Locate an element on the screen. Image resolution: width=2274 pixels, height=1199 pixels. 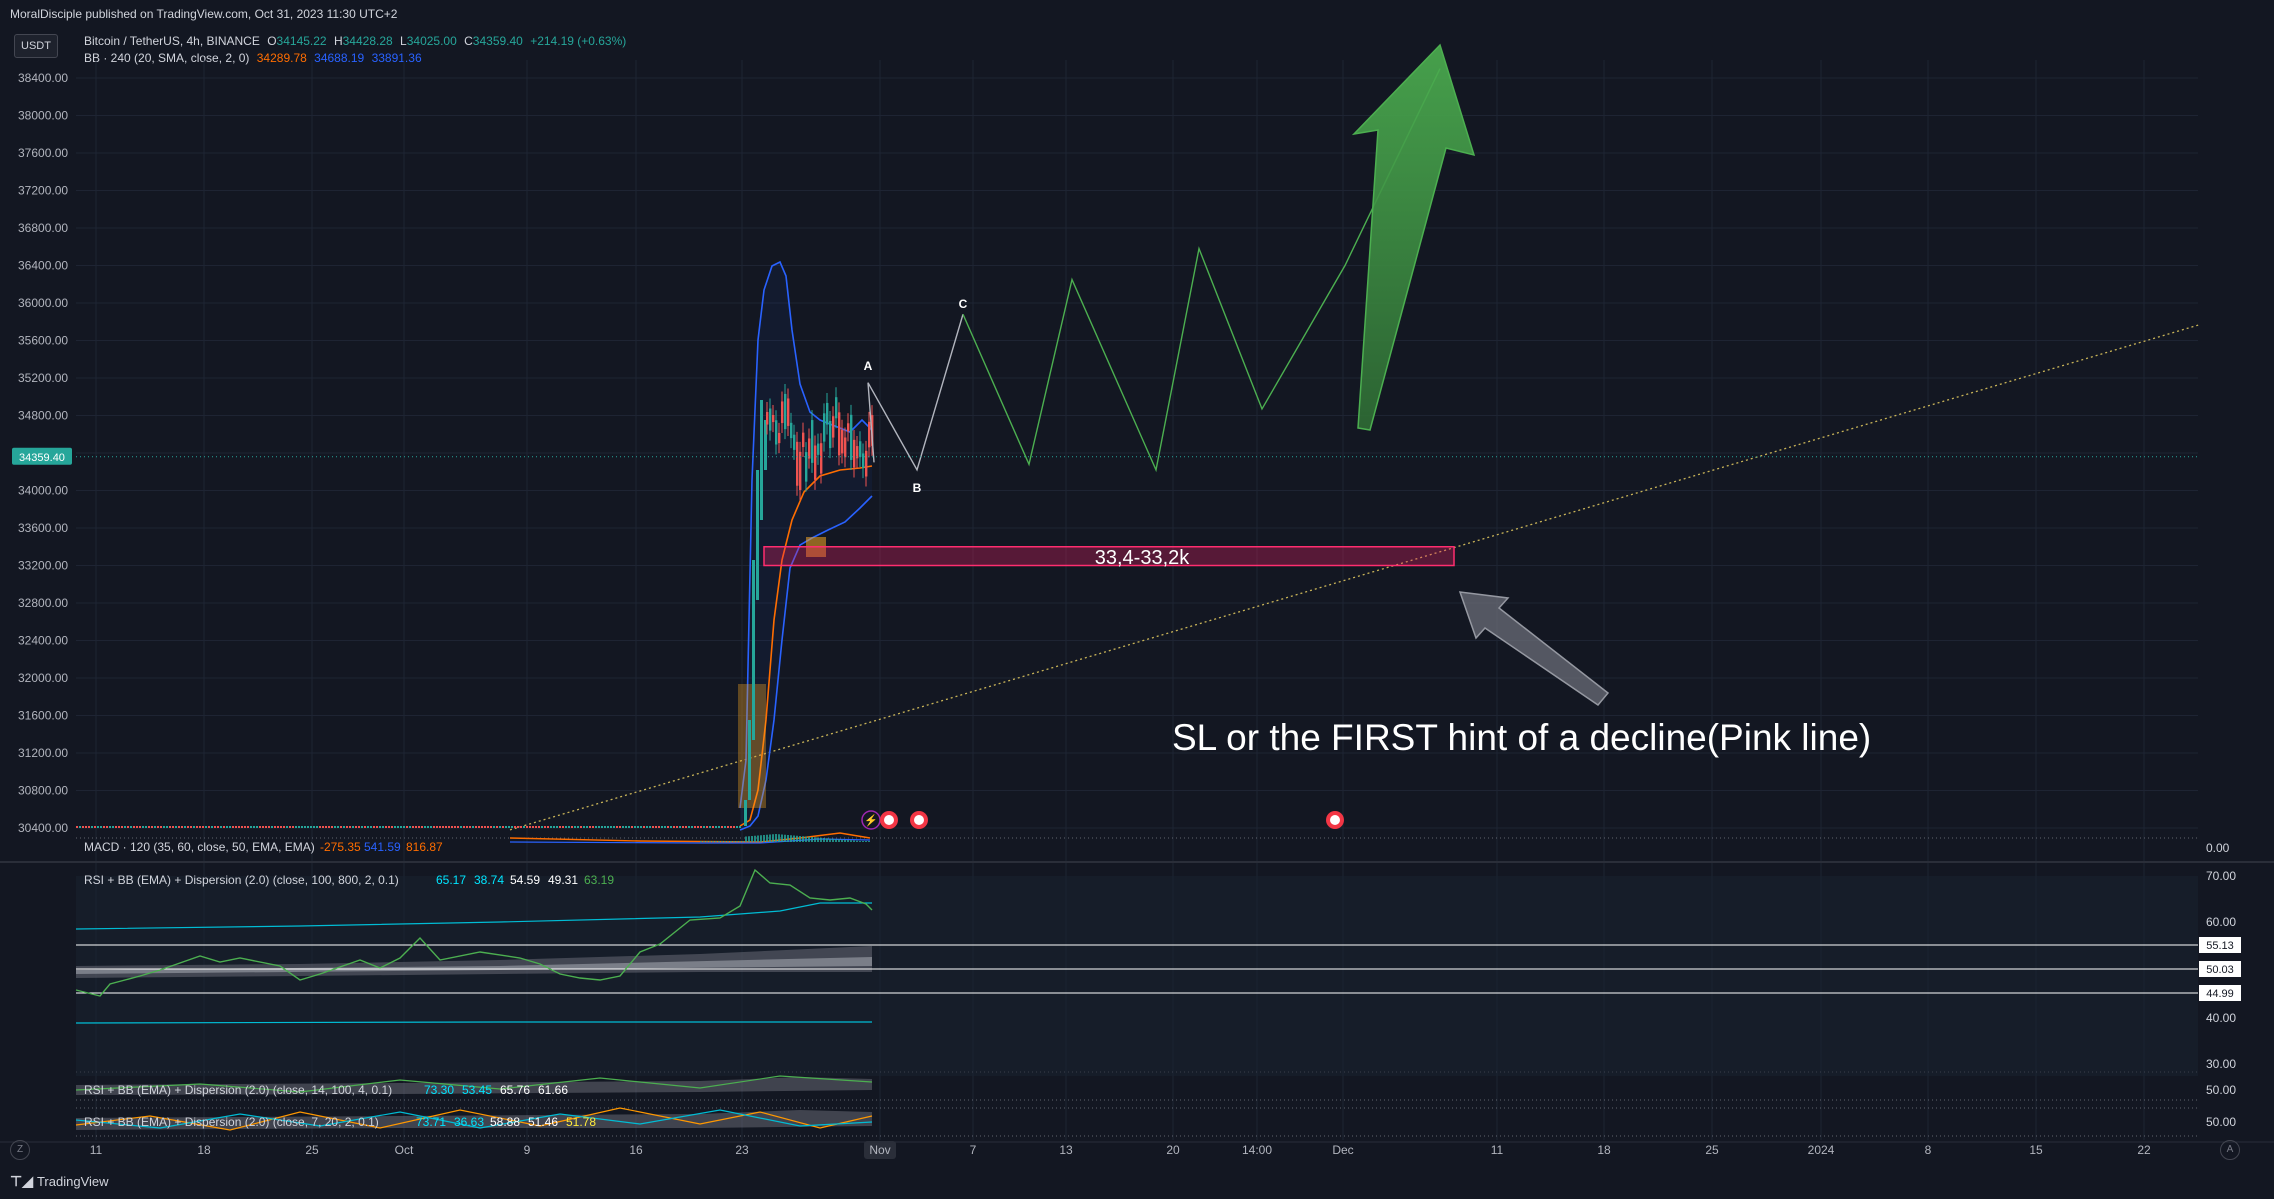
symbol-title: Bitcoin / TetherUS, 4h, BINANCE is located at coordinates (172, 41).